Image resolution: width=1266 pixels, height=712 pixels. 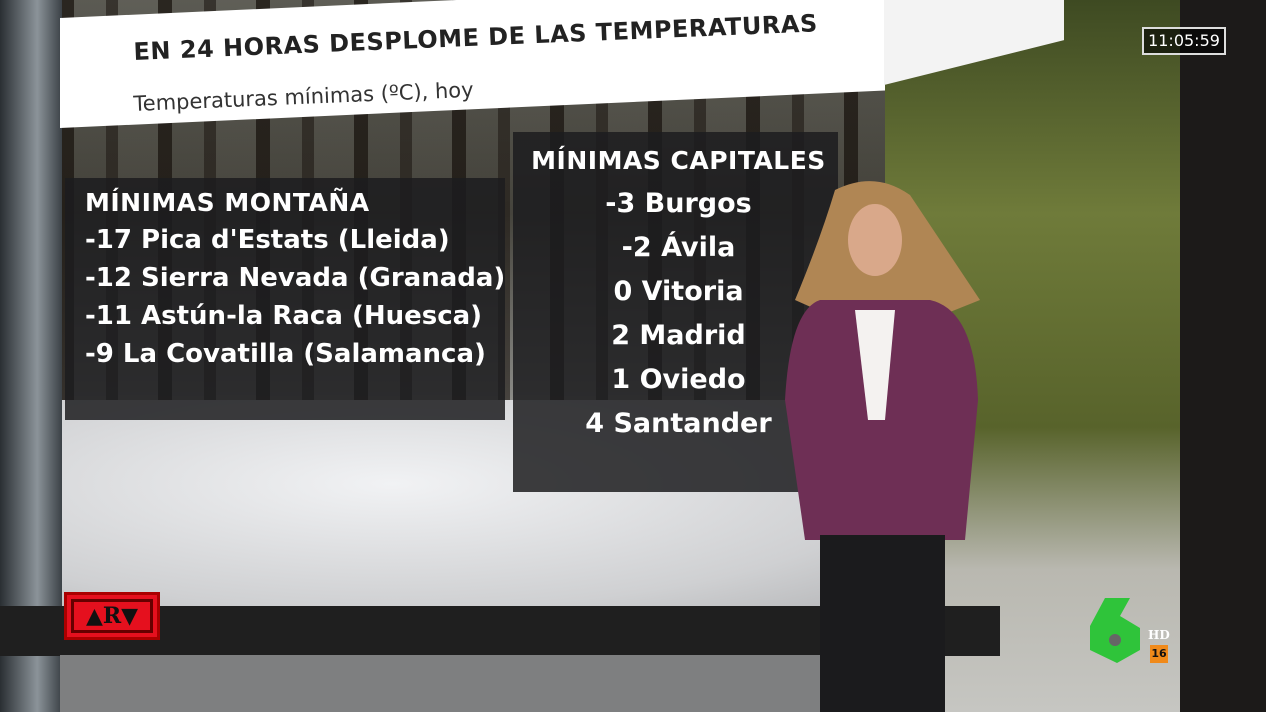 I want to click on arv-program-logo: ▲R▼, so click(x=112, y=616).